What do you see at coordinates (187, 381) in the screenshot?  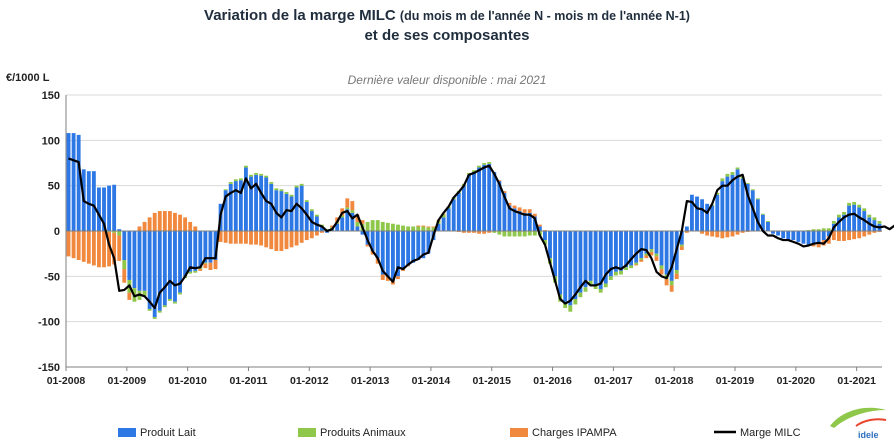 I see `x-tick-label: 01-2010` at bounding box center [187, 381].